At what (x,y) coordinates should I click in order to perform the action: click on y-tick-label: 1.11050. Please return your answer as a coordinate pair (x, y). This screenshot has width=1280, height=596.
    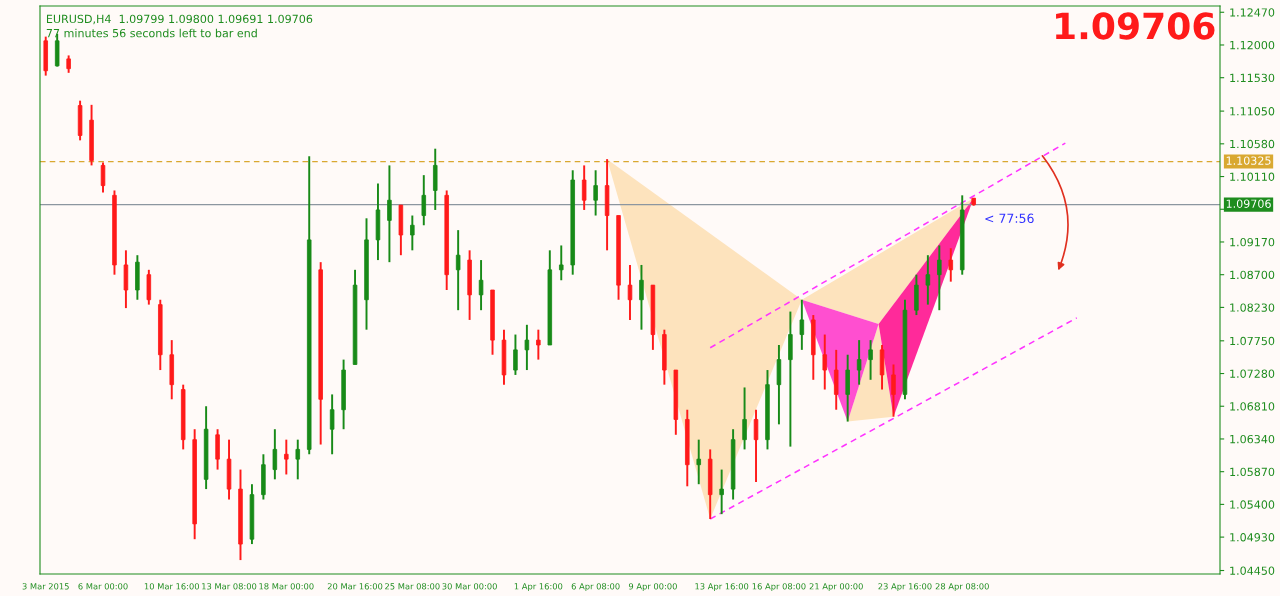
    Looking at the image, I should click on (1252, 111).